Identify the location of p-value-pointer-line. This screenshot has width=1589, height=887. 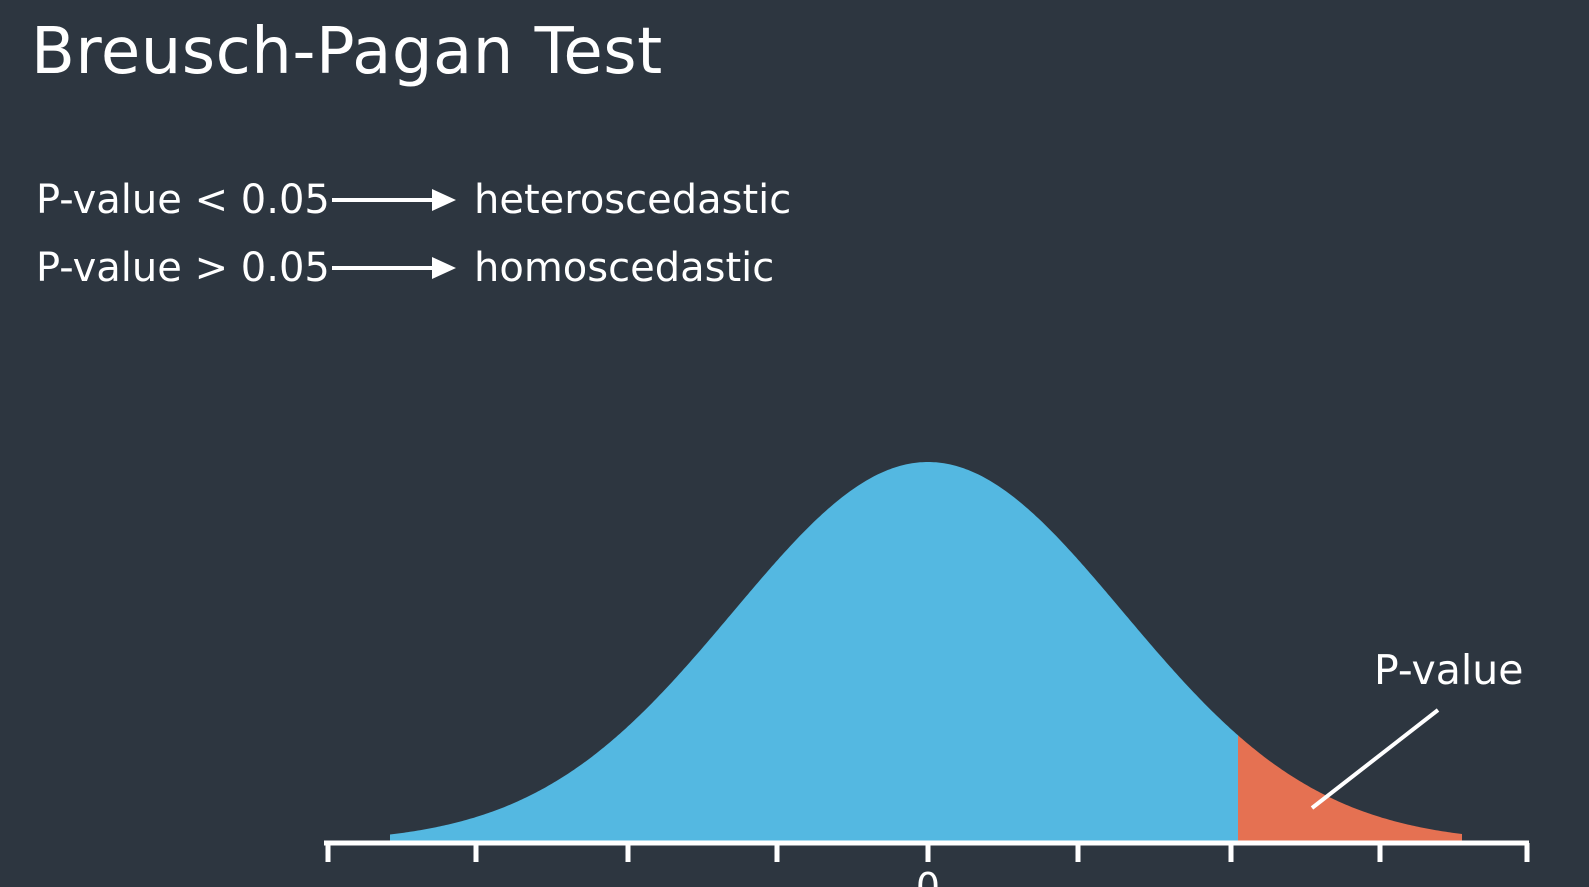
(1375, 759).